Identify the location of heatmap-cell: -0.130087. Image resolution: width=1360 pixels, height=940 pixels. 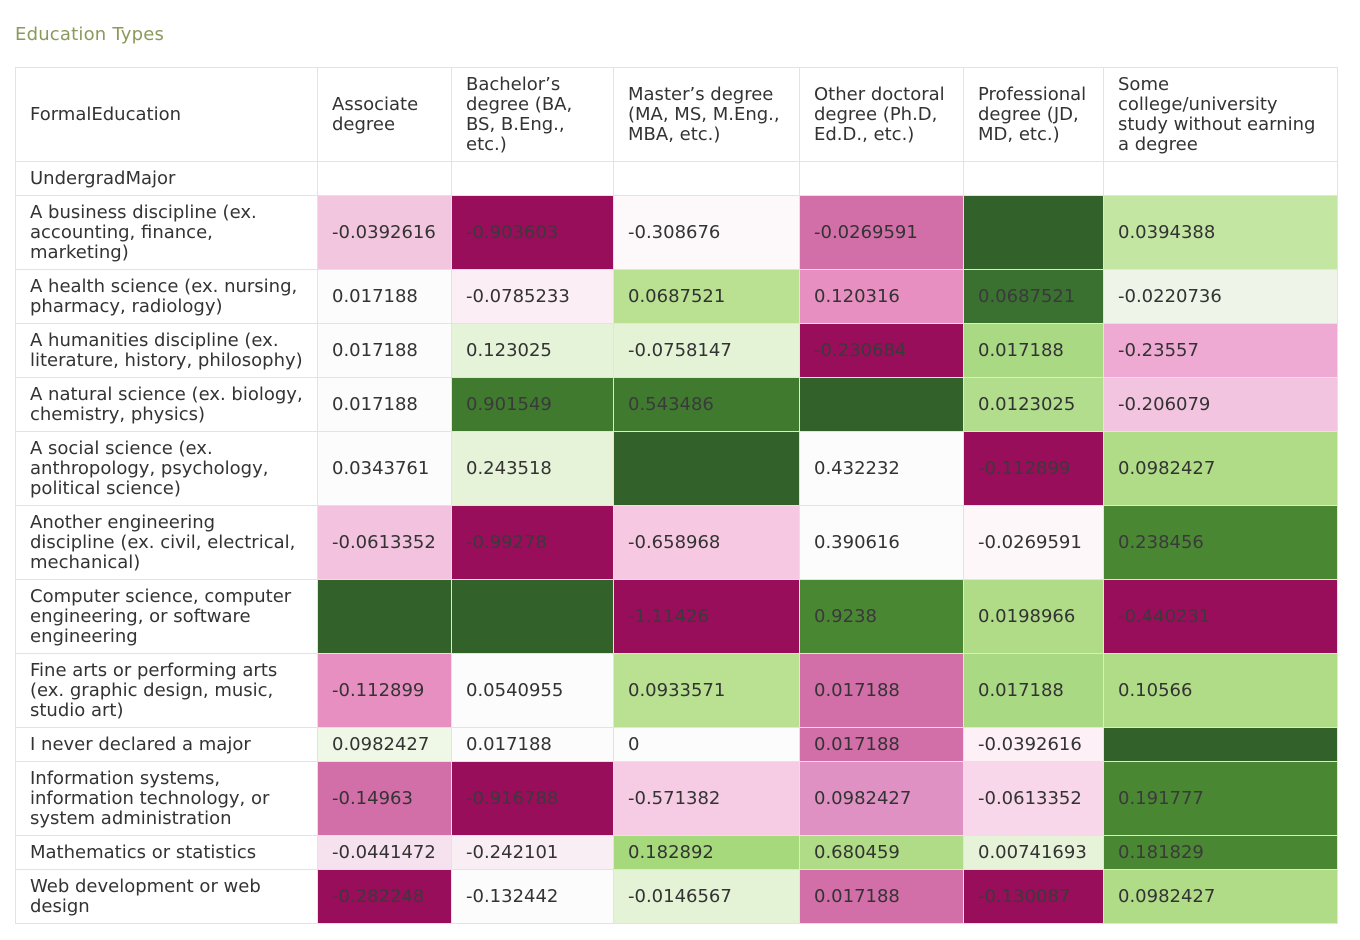
(1033, 896).